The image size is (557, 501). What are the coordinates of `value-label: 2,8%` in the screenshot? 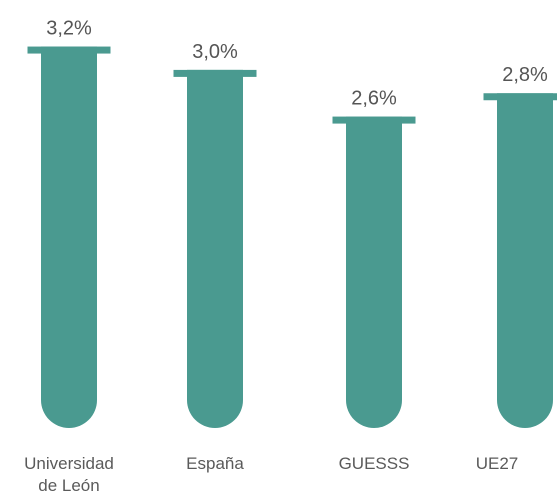 It's located at (525, 75).